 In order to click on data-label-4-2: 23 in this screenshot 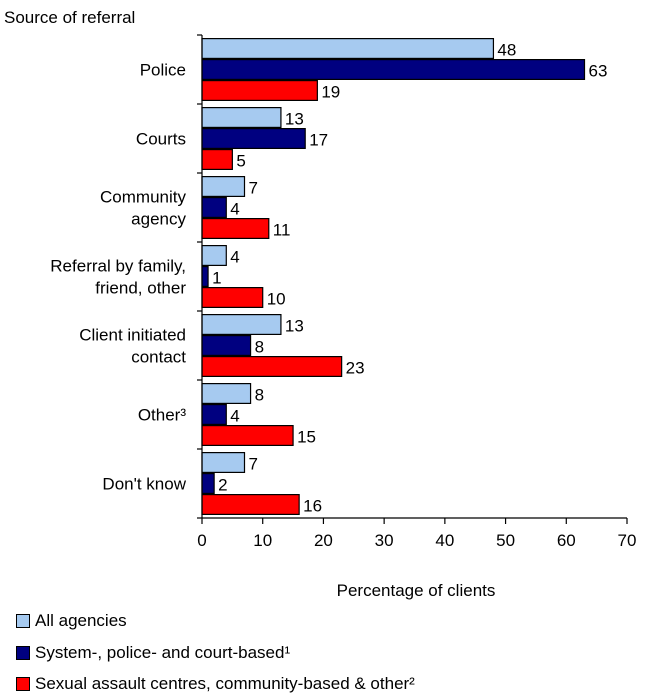, I will do `click(355, 367)`.